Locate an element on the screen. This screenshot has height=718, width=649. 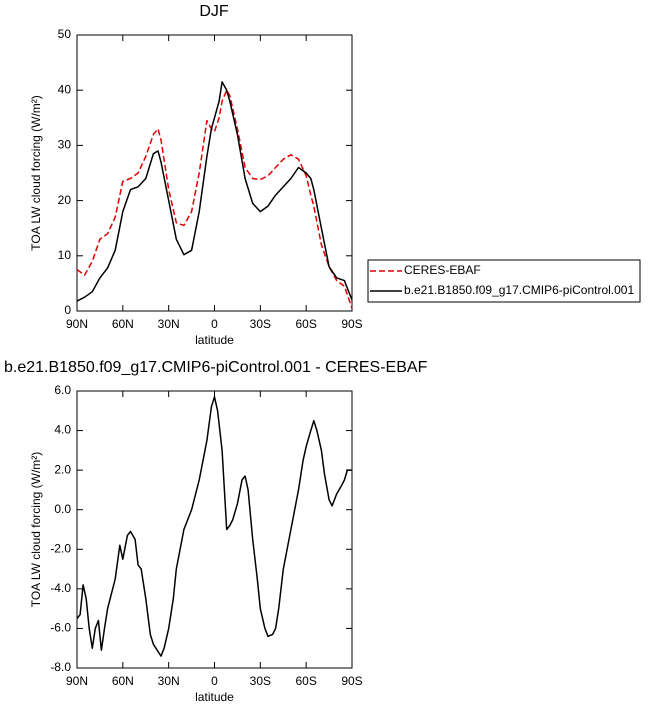
y-tick-label: -8.0 is located at coordinates (60, 667).